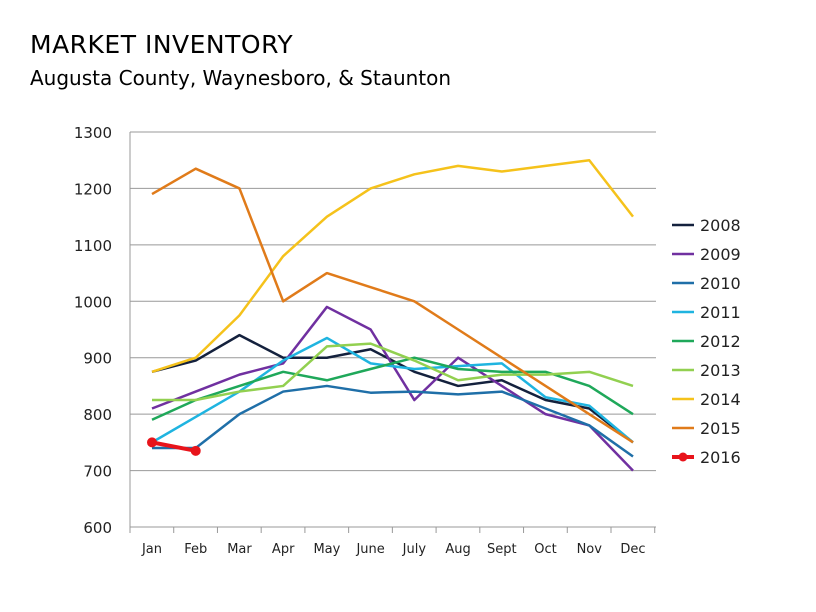  What do you see at coordinates (545, 549) in the screenshot?
I see `x-tick-label: Oct` at bounding box center [545, 549].